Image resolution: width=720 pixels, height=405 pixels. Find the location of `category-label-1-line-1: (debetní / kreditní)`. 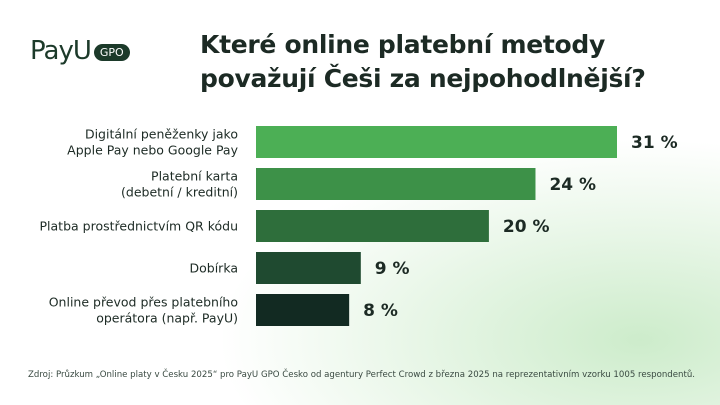

category-label-1-line-1: (debetní / kreditní) is located at coordinates (179, 192).